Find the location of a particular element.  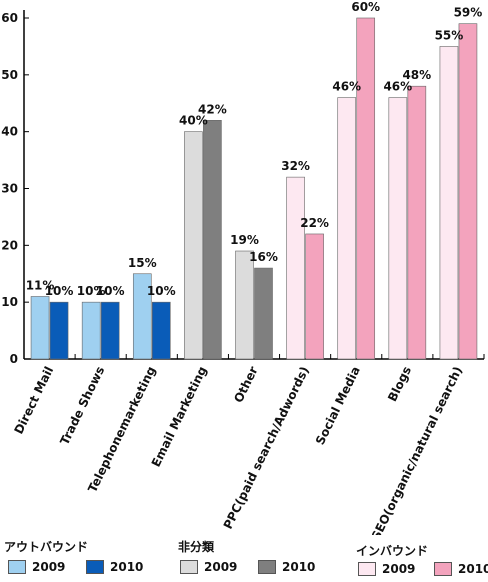

swatch-outbound-2010 is located at coordinates (95, 567).